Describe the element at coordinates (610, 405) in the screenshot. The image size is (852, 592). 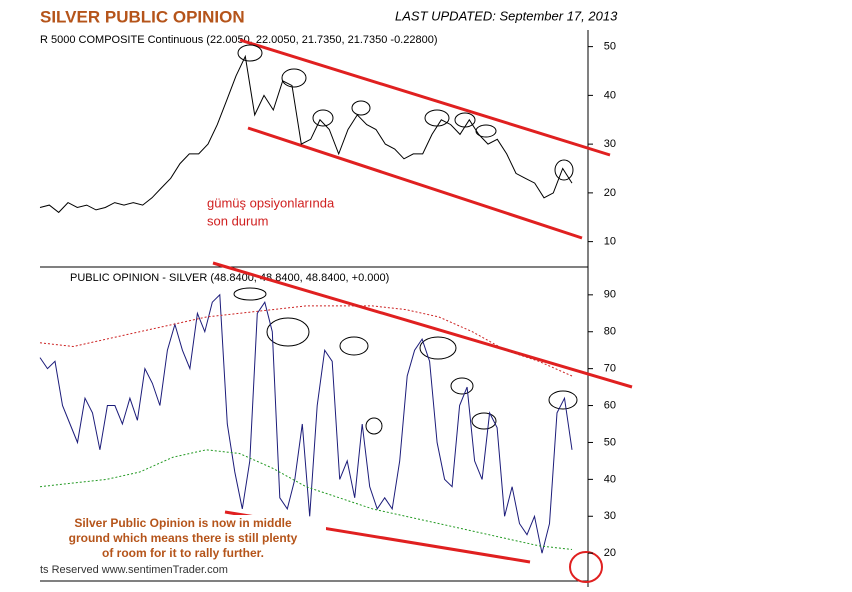
I see `y-tick-label: 60` at that location.